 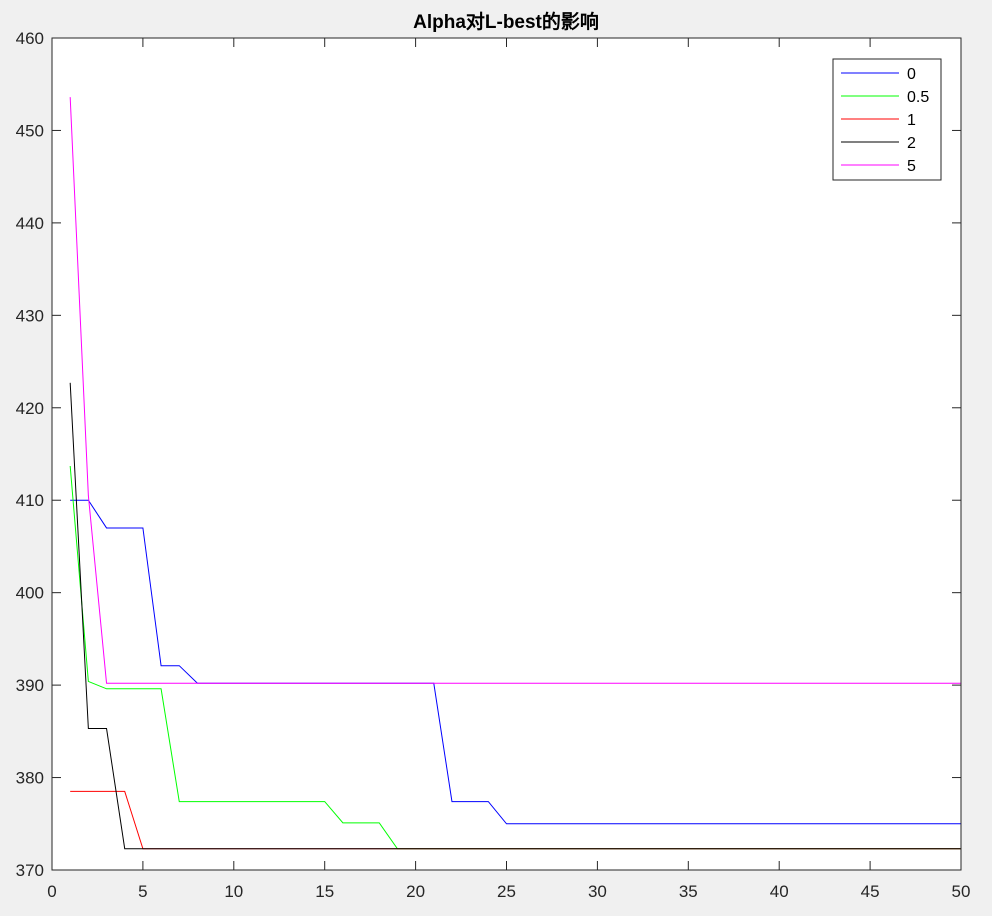 I want to click on y-tick-label: 450, so click(x=30, y=130).